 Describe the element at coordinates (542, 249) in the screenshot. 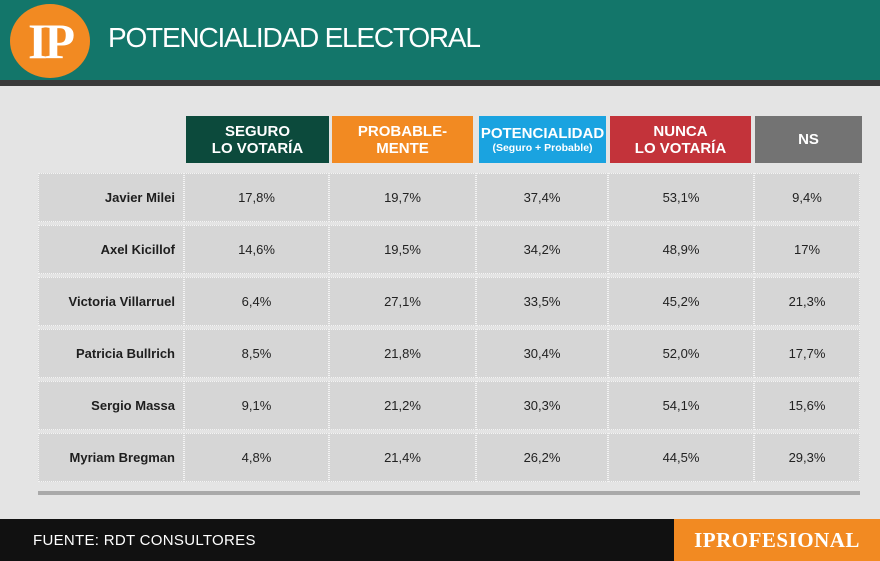

I see `value-cell-potencialidad: 34,2%` at that location.